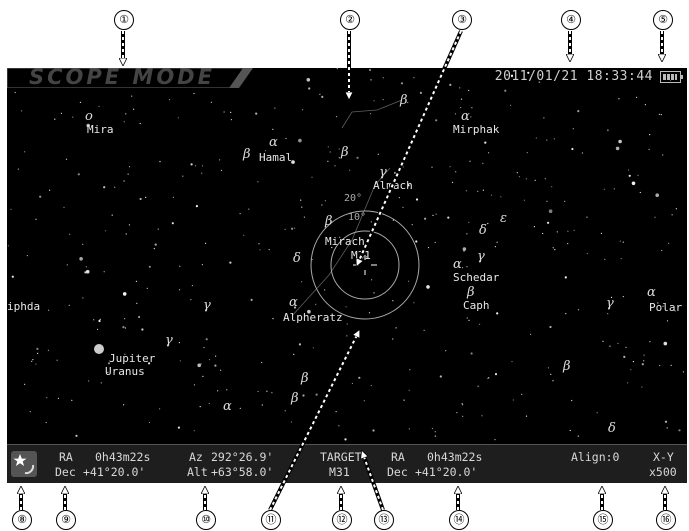 This screenshot has height=531, width=689. Describe the element at coordinates (345, 152) in the screenshot. I see `greek-beta-2: β` at that location.